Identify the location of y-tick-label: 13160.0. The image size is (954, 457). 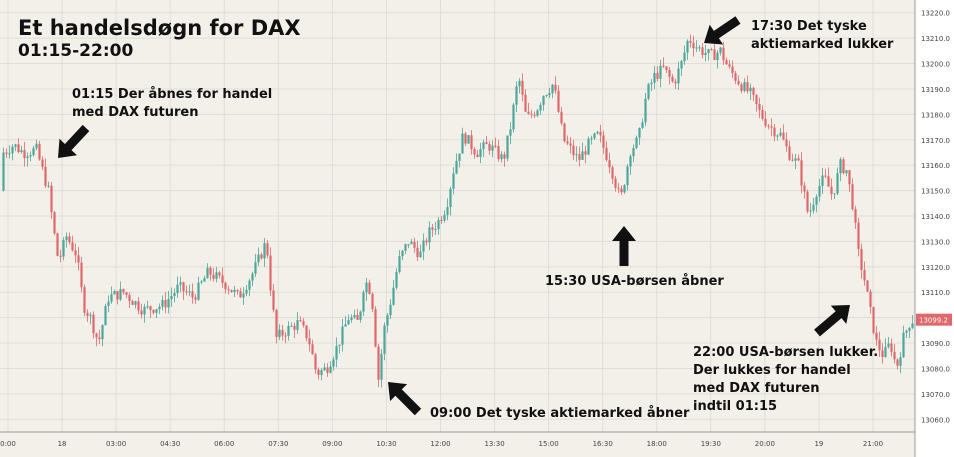
(935, 166).